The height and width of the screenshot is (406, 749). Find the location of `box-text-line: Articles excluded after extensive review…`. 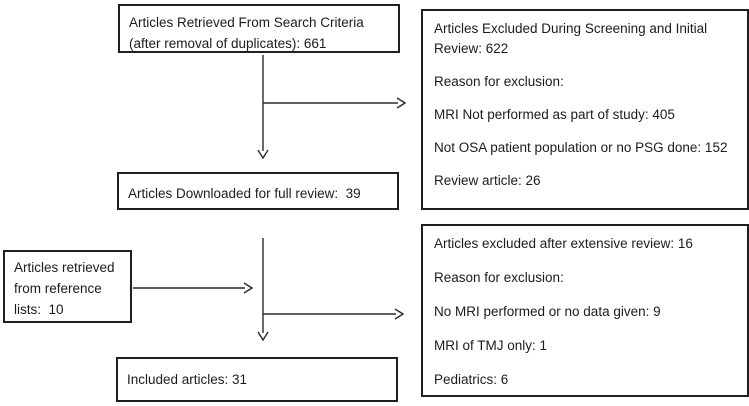

box-text-line: Articles excluded after extensive review… is located at coordinates (563, 243).